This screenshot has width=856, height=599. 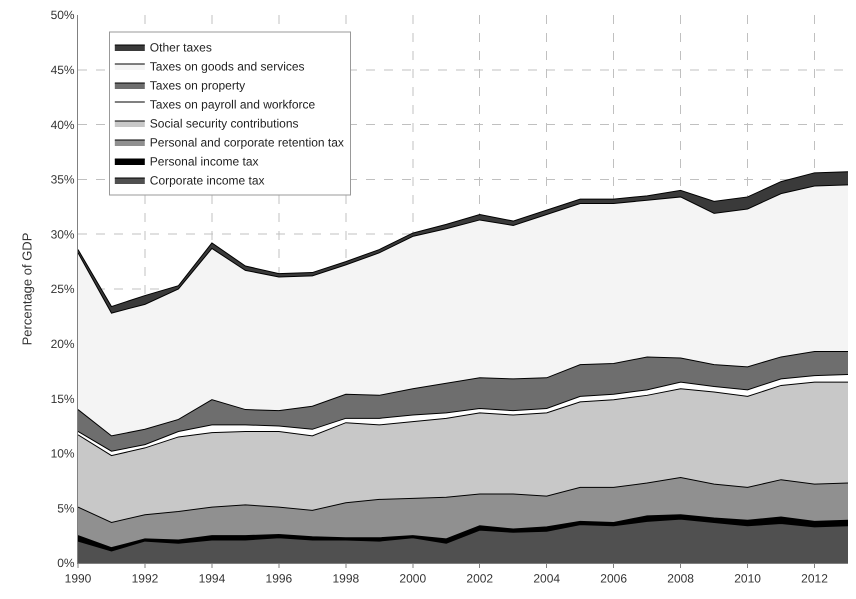 I want to click on legend-label: Taxes on goods and services, so click(x=227, y=67).